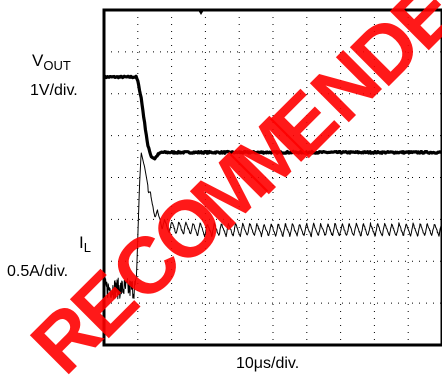 Image resolution: width=442 pixels, height=381 pixels. I want to click on svg-text: VOUT, so click(51, 62).